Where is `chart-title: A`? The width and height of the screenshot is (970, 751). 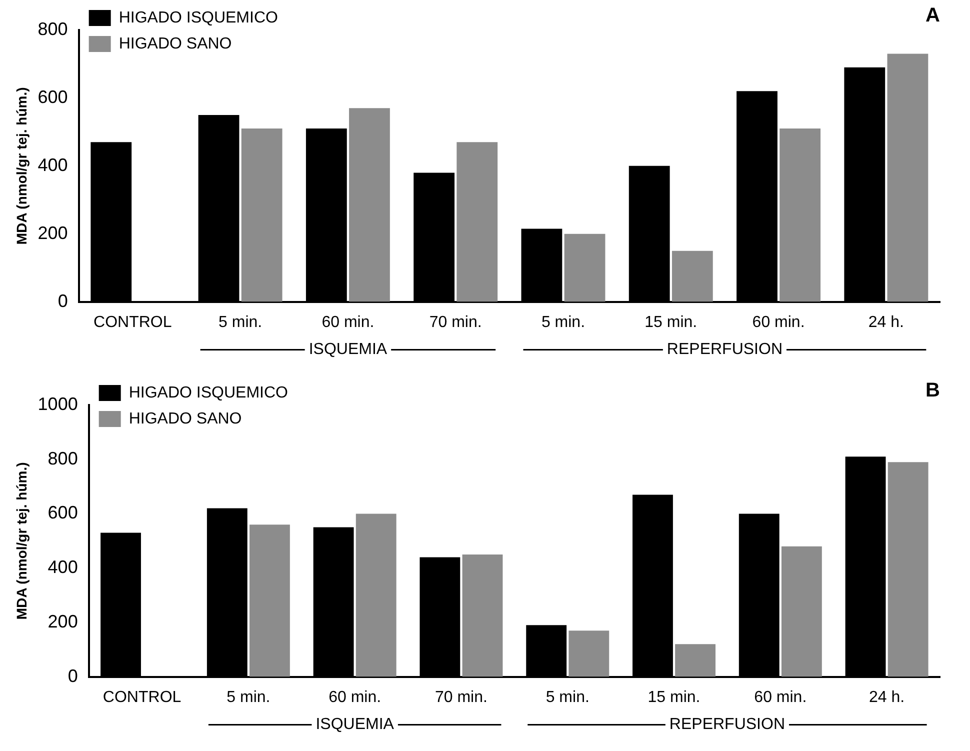
chart-title: A is located at coordinates (933, 15).